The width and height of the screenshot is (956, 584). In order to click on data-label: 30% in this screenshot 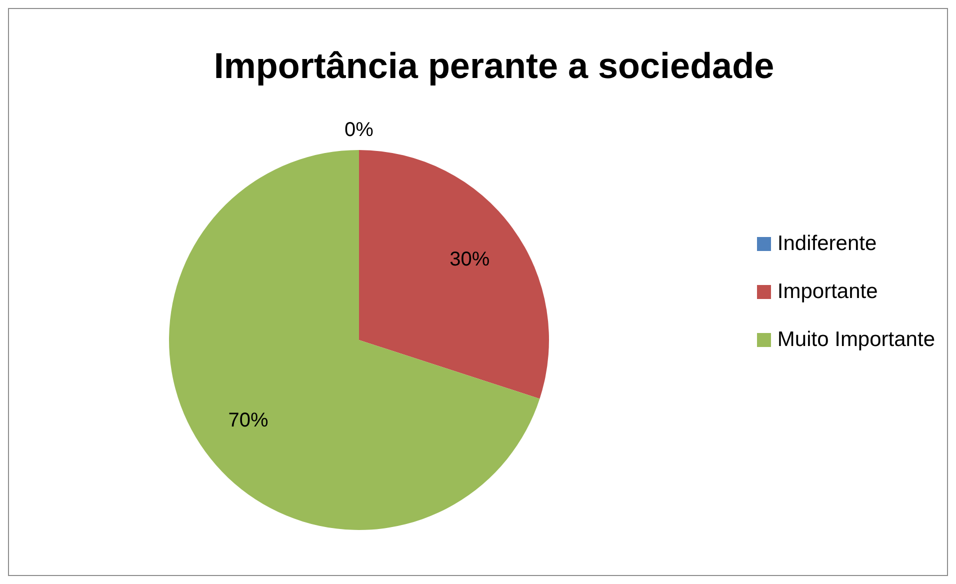, I will do `click(470, 259)`.